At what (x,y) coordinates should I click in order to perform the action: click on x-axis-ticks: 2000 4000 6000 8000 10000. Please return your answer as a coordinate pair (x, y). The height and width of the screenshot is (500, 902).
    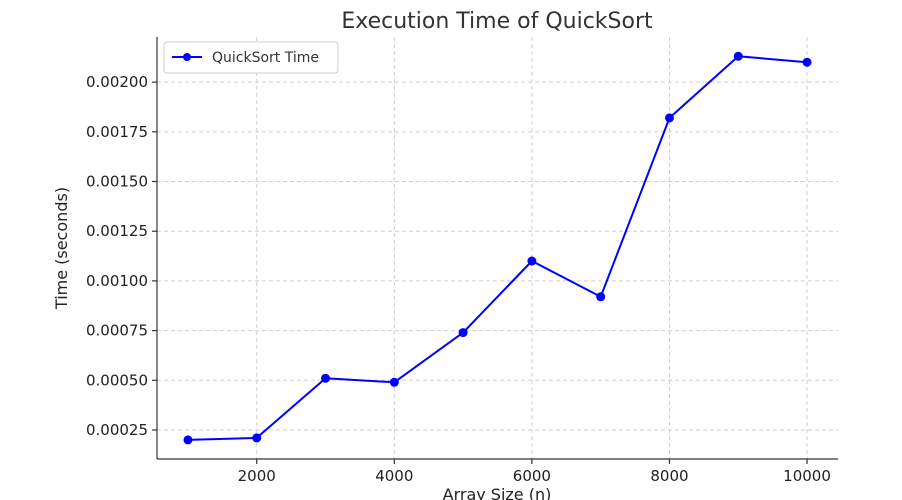
    Looking at the image, I should click on (534, 472).